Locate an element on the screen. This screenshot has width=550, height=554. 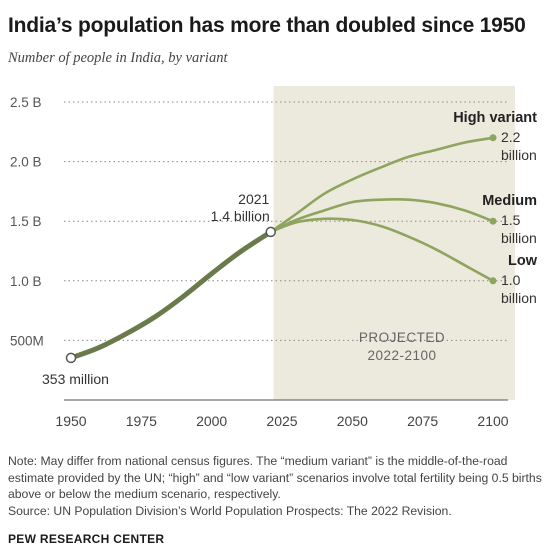
x-tick-label: 2100 is located at coordinates (492, 421).